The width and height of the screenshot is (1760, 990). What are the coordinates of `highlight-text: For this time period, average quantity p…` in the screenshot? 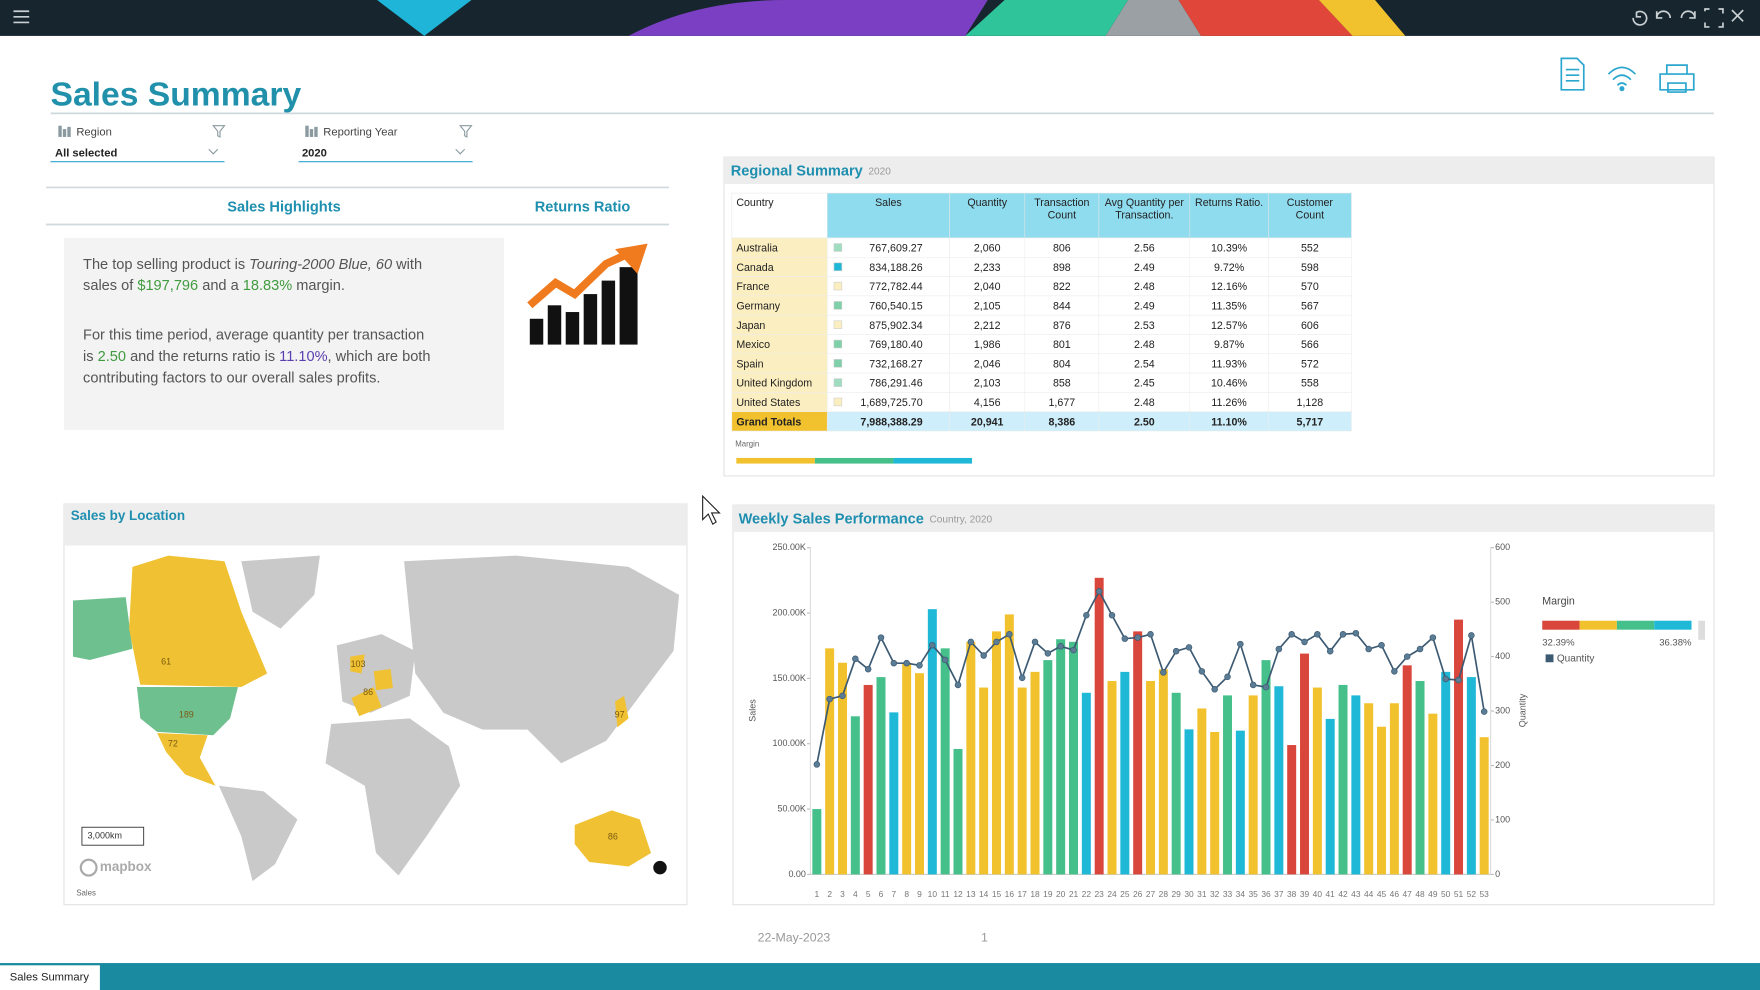 It's located at (253, 335).